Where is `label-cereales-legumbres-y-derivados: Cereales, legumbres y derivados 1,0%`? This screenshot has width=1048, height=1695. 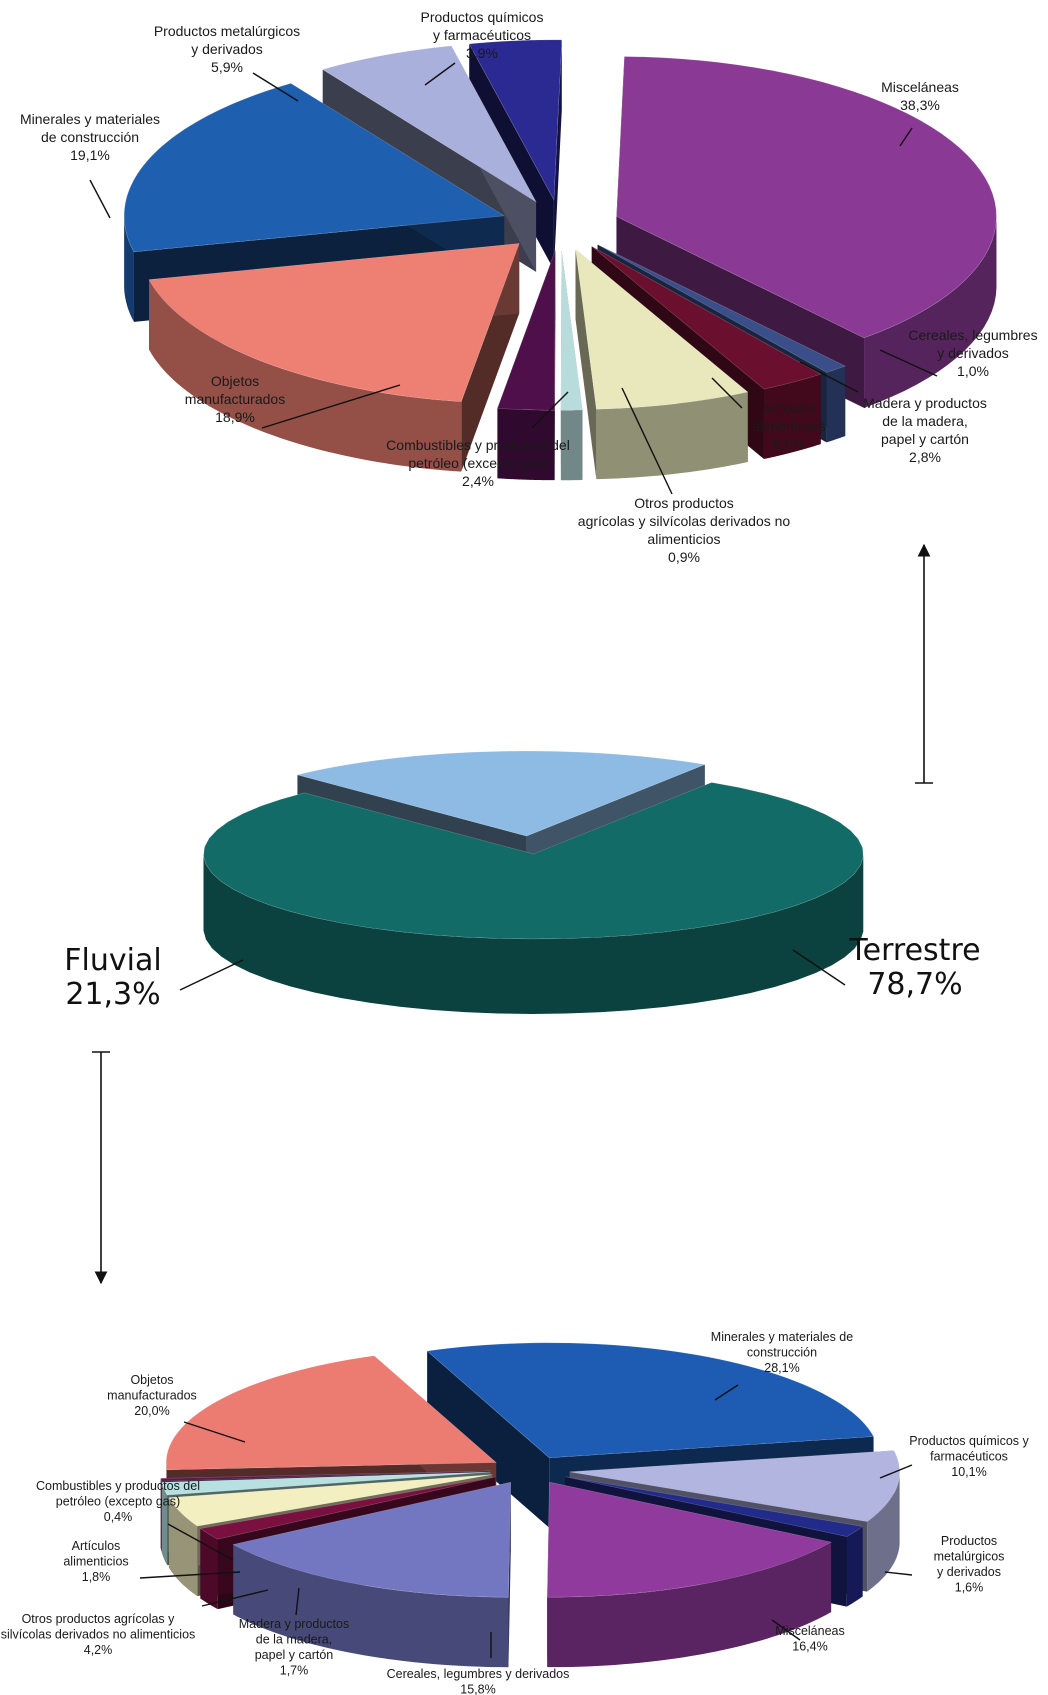 label-cereales-legumbres-y-derivados: Cereales, legumbres y derivados 1,0% is located at coordinates (972, 353).